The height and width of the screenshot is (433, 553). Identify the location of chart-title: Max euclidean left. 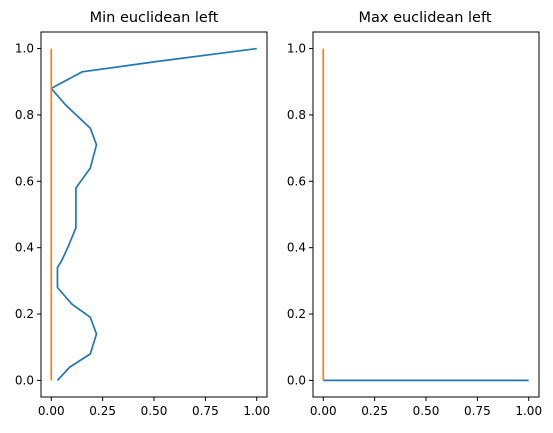
(424, 18).